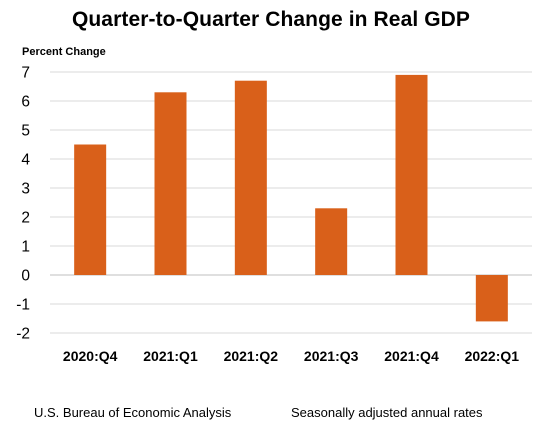 The height and width of the screenshot is (434, 542). Describe the element at coordinates (387, 412) in the screenshot. I see `rate-note: Seasonally adjusted annual rates` at that location.